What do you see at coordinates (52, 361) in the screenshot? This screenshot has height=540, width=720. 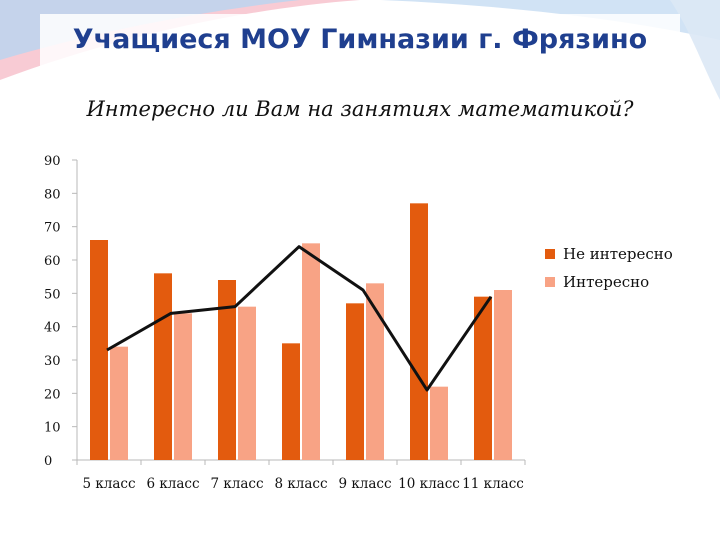 I see `y-tick-label: 30` at bounding box center [52, 361].